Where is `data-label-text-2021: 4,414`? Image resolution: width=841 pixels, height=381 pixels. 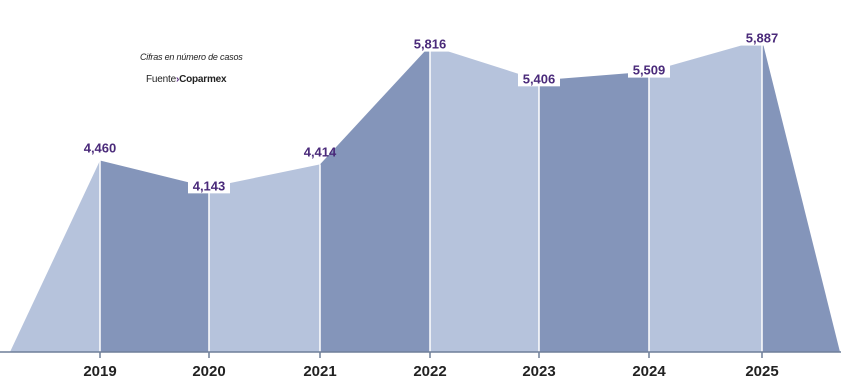
data-label-text-2021: 4,414 is located at coordinates (320, 151).